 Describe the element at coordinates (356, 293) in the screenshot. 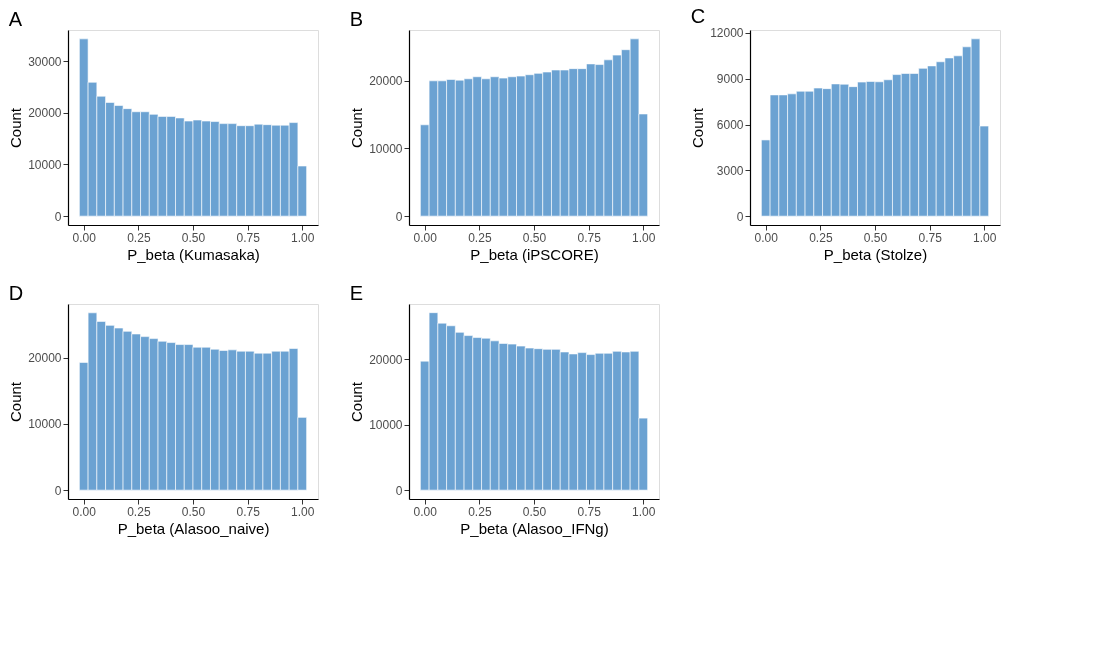

I see `chart-title: E` at that location.